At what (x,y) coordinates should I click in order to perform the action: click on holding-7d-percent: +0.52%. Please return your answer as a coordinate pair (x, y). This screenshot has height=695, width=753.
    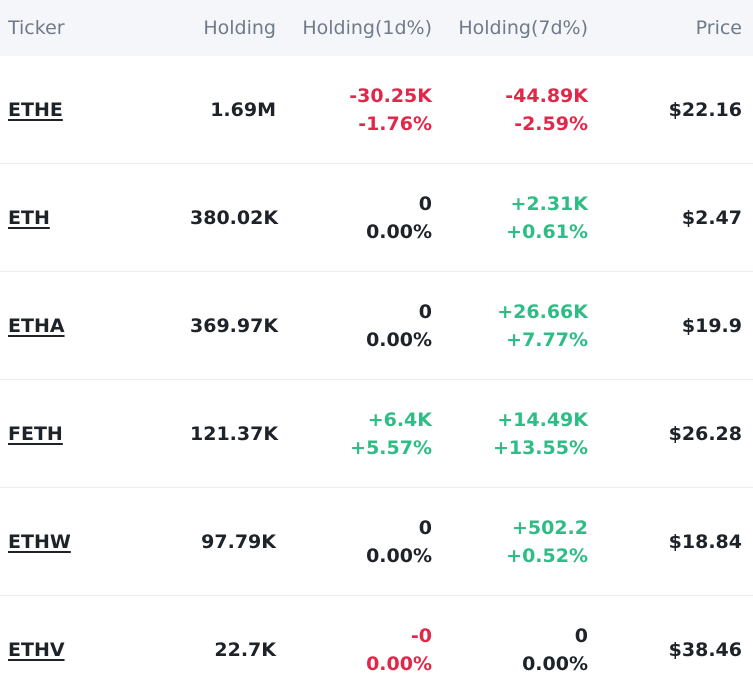
    Looking at the image, I should click on (547, 555).